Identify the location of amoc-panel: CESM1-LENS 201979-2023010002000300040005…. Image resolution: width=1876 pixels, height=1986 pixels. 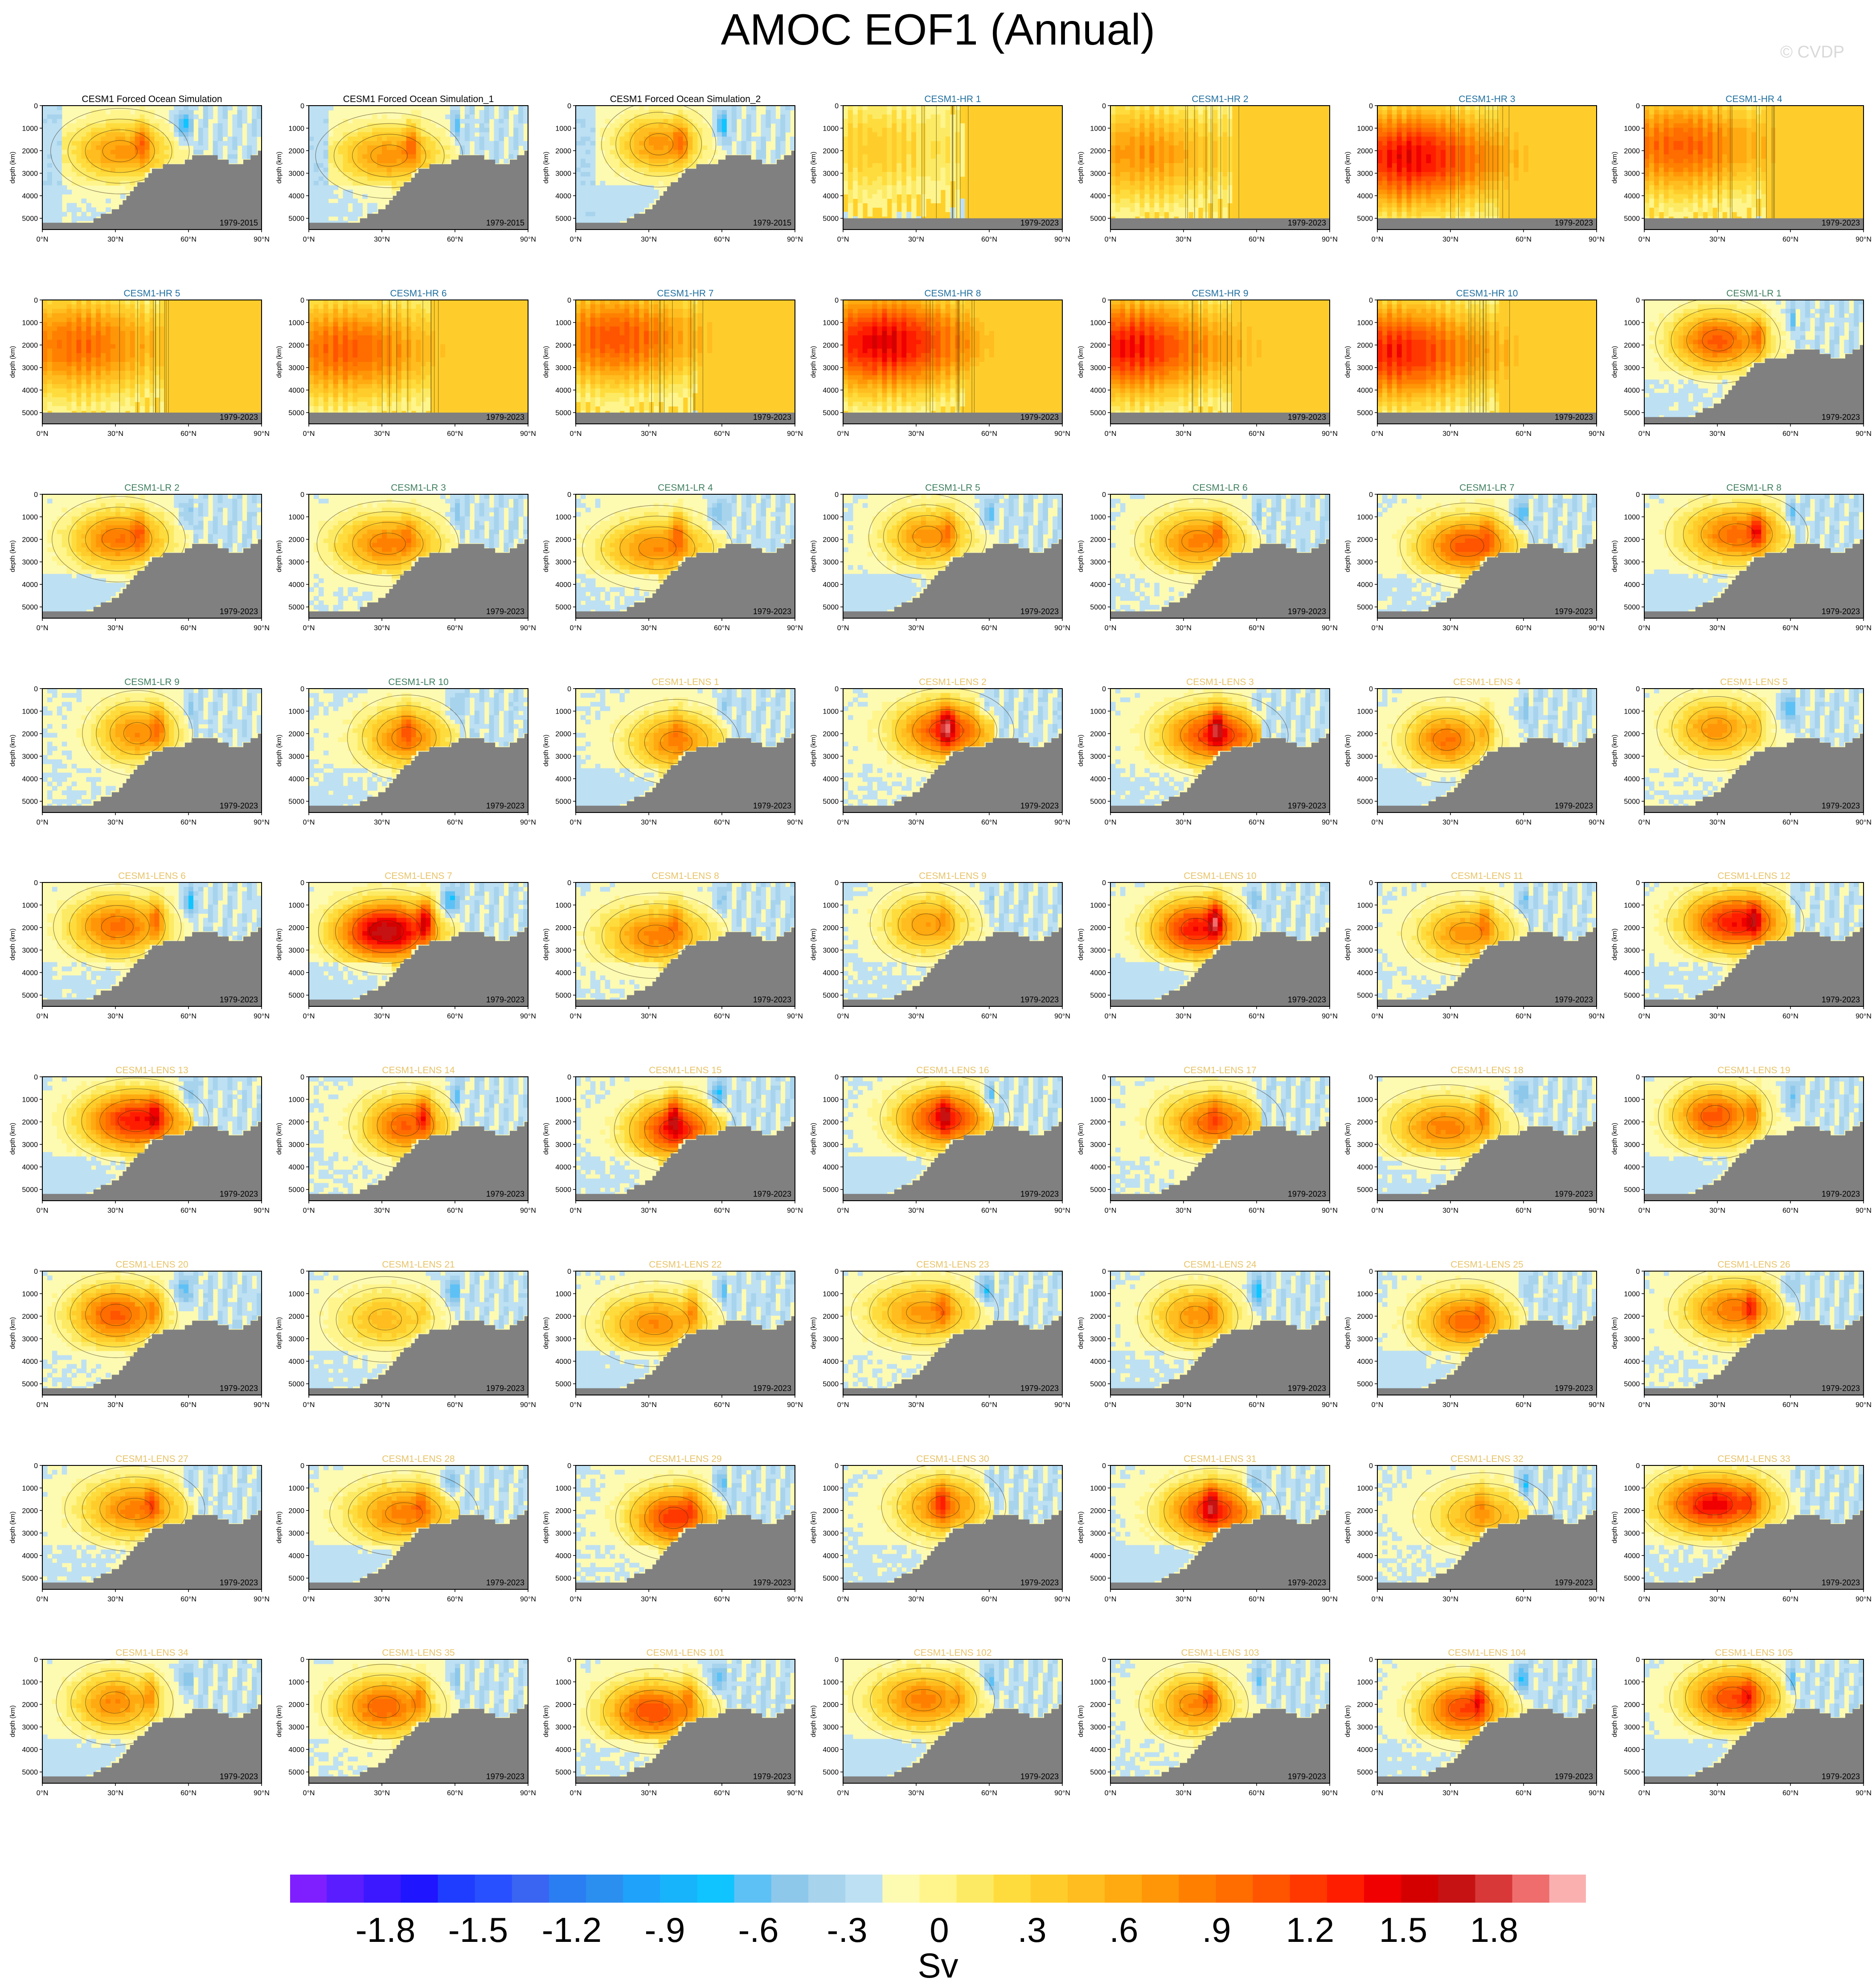
(140, 1334).